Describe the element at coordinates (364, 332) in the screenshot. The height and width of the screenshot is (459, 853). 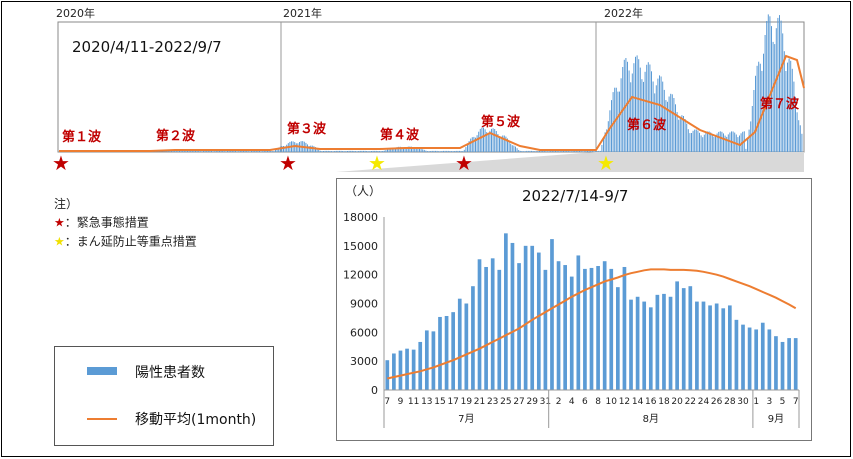
I see `inset-y-tick-label: 6000` at that location.